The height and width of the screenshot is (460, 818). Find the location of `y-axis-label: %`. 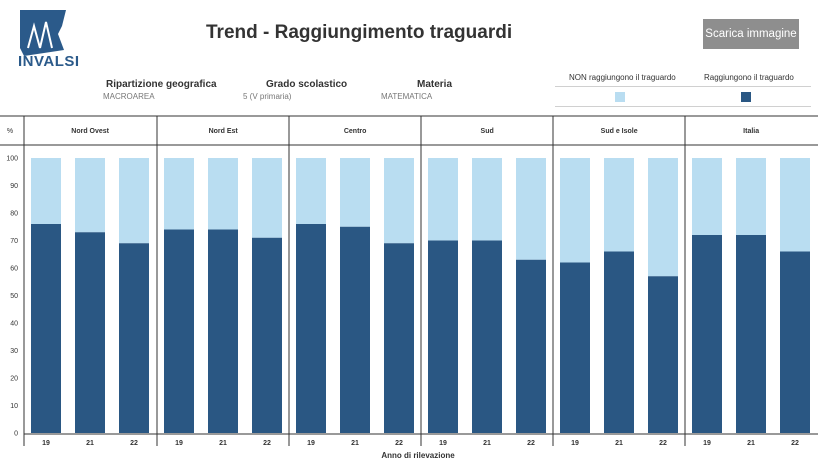

y-axis-label: % is located at coordinates (10, 131).